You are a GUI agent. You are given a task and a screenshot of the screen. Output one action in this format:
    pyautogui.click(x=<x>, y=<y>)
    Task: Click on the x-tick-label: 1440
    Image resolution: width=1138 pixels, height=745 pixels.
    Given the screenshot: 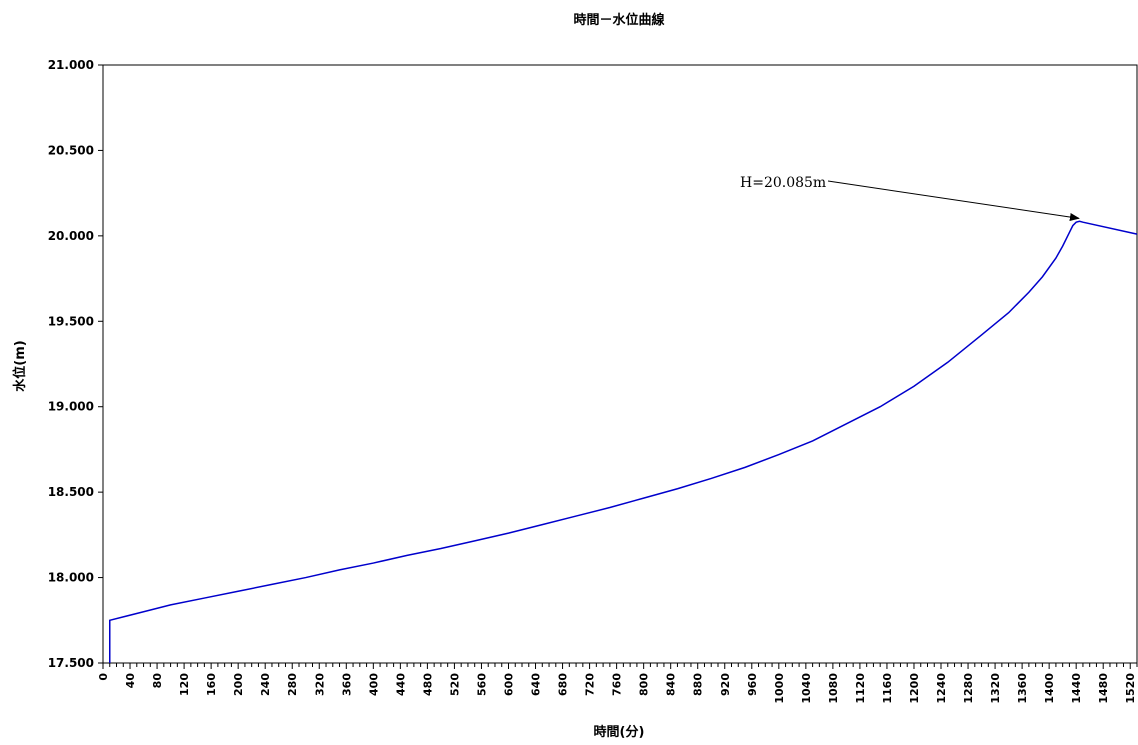 What is the action you would take?
    pyautogui.click(x=1076, y=688)
    